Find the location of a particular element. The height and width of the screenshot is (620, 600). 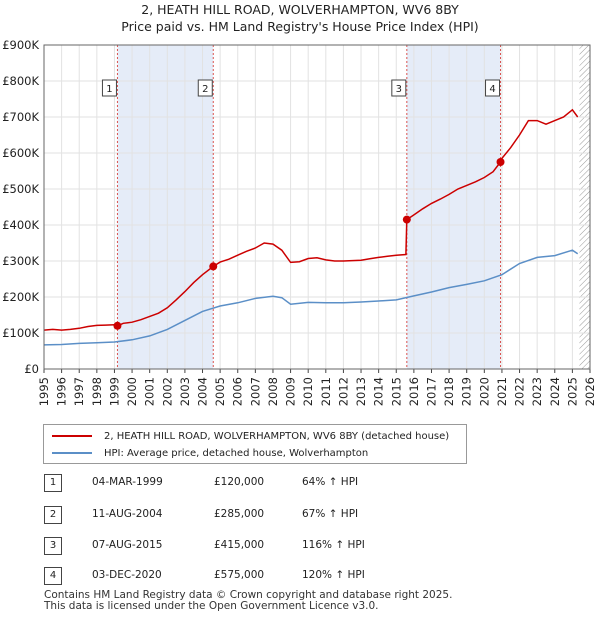

y-tick-label: £800K is located at coordinates (20, 81).